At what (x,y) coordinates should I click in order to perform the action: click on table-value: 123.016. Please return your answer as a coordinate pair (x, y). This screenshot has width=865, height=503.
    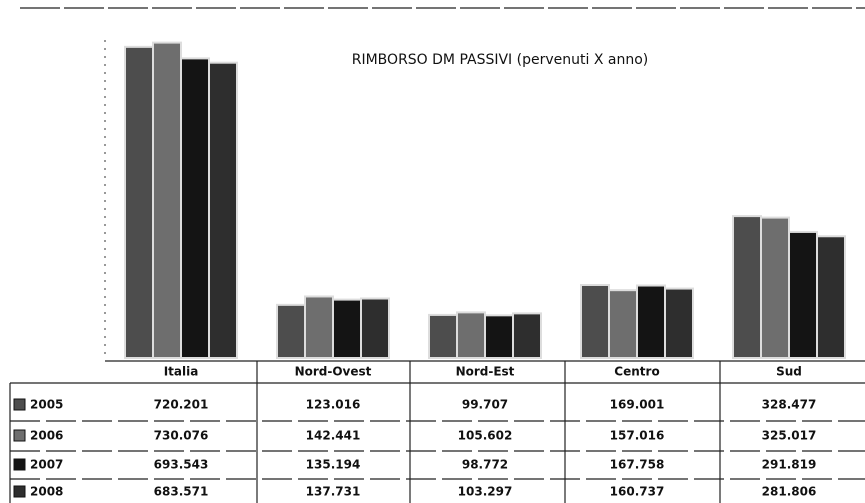
    Looking at the image, I should click on (333, 405).